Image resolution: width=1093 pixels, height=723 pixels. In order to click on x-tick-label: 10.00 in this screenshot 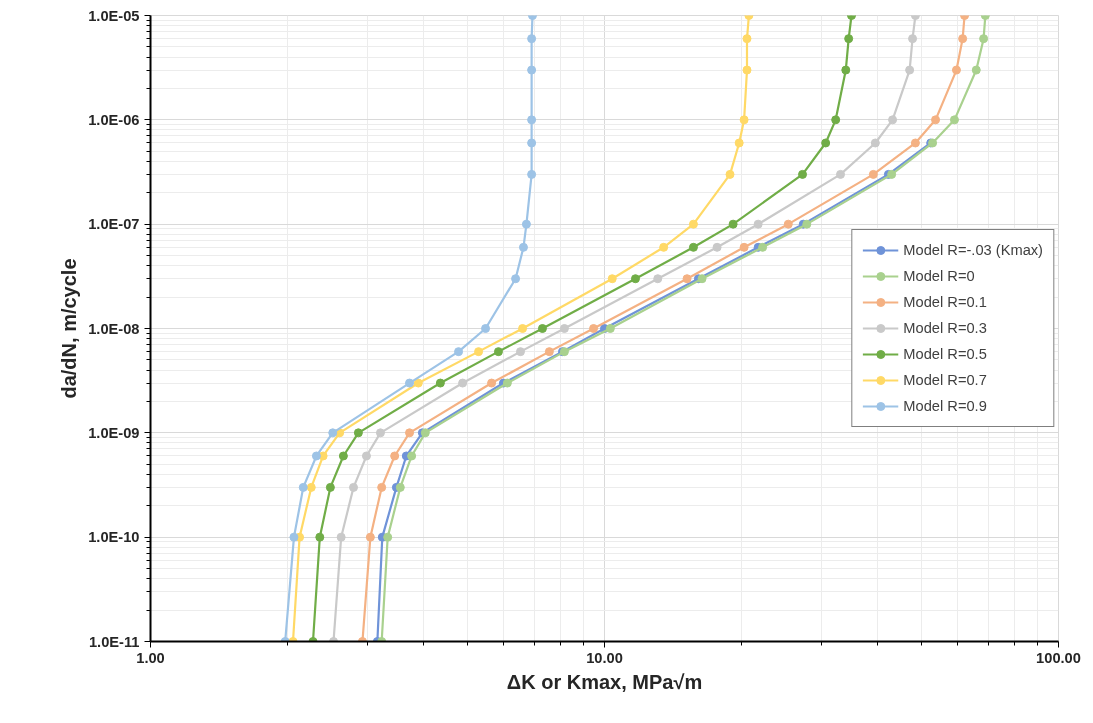, I will do `click(604, 657)`.